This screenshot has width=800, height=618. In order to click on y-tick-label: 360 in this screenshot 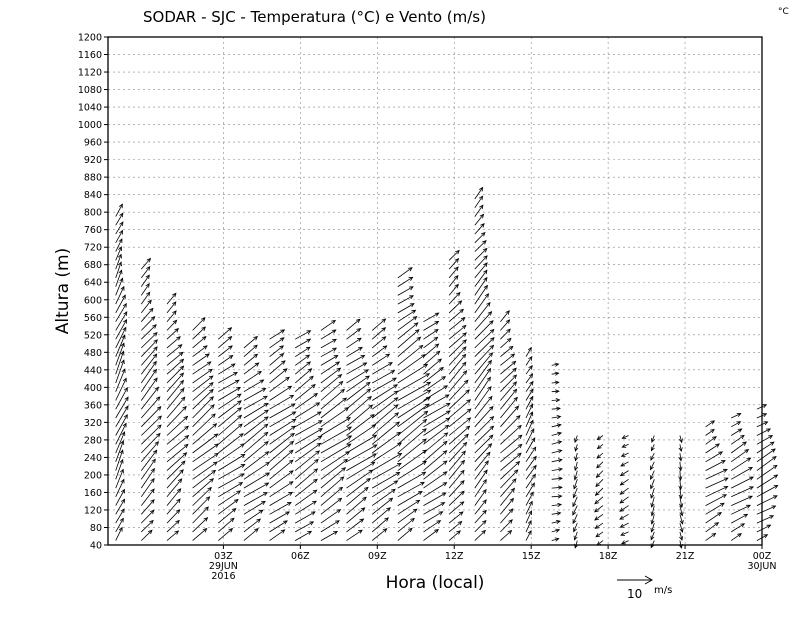, I will do `click(93, 405)`.